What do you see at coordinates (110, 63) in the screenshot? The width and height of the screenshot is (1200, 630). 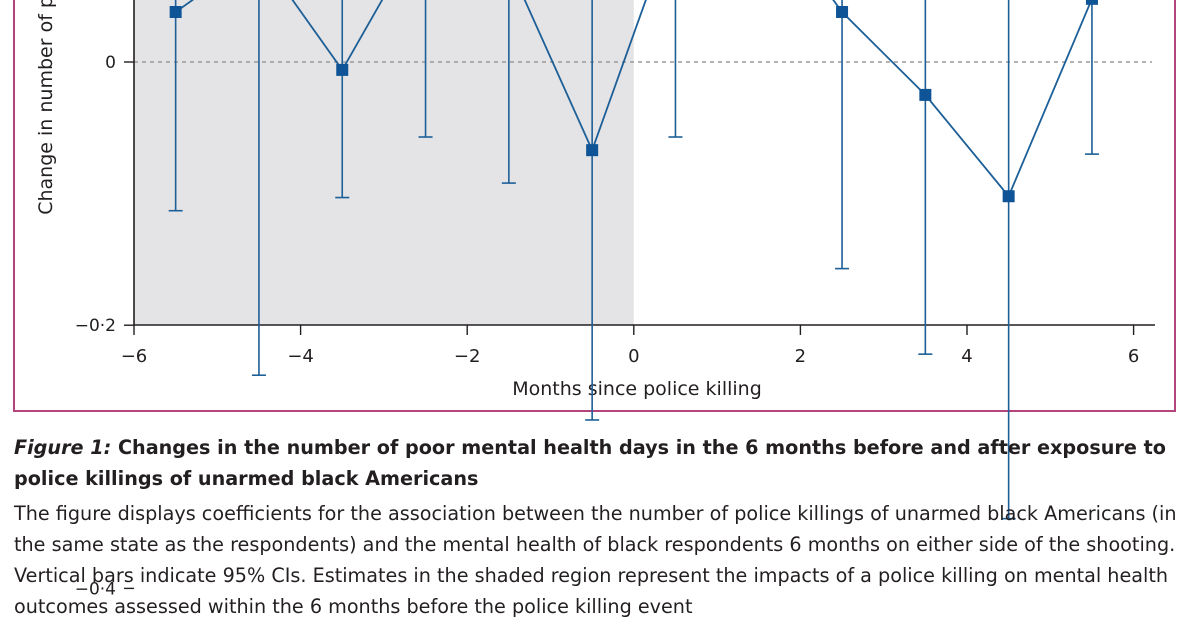 I see `y-tick-label: 0` at bounding box center [110, 63].